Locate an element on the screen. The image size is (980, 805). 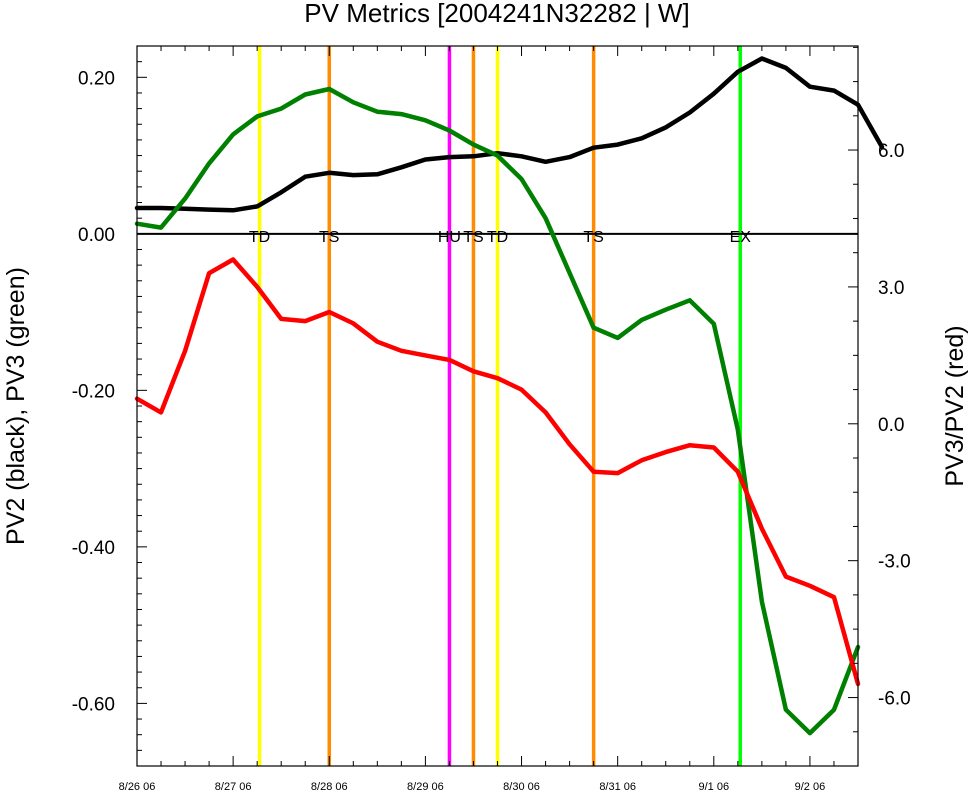
event-label-5: TS is located at coordinates (593, 237).